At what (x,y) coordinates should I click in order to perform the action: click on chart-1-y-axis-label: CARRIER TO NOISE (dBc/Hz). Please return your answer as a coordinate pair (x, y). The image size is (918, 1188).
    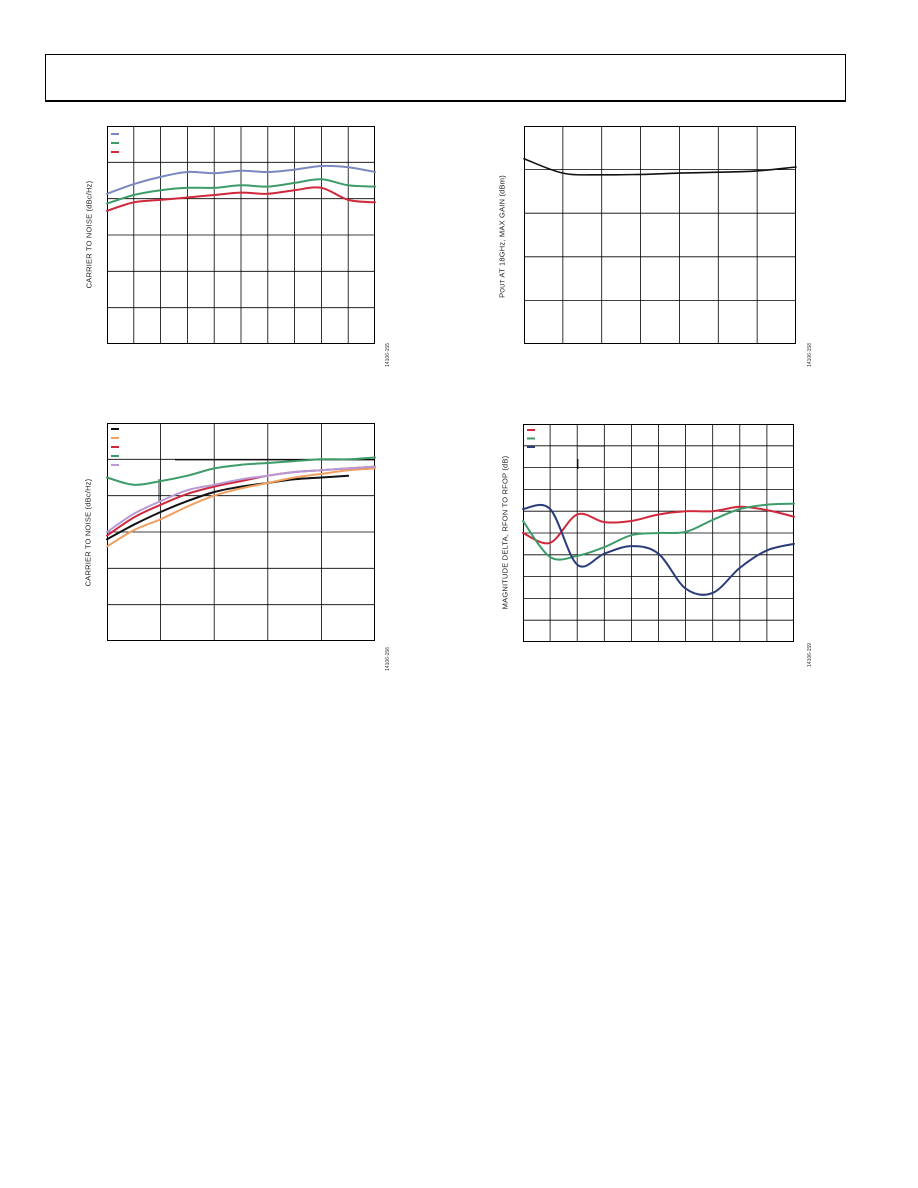
    Looking at the image, I should click on (89, 234).